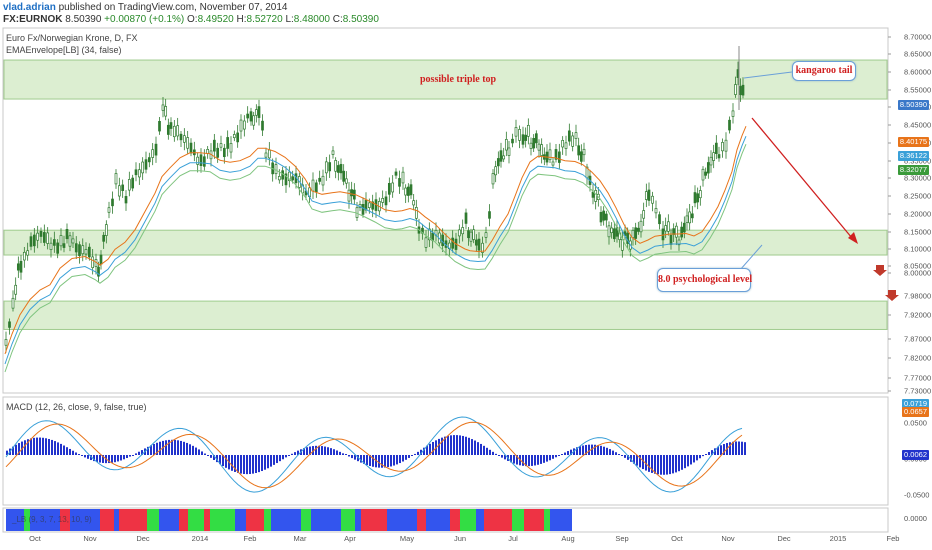 Image resolution: width=932 pixels, height=550 pixels. What do you see at coordinates (374, 454) in the screenshot?
I see `macd-line` at bounding box center [374, 454].